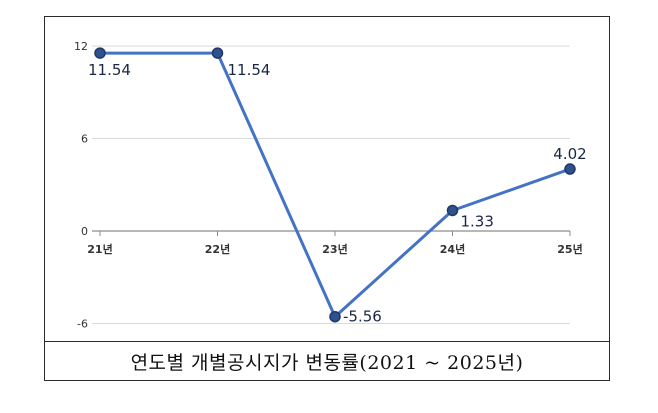  I want to click on x-tick-label: 25년, so click(569, 249).